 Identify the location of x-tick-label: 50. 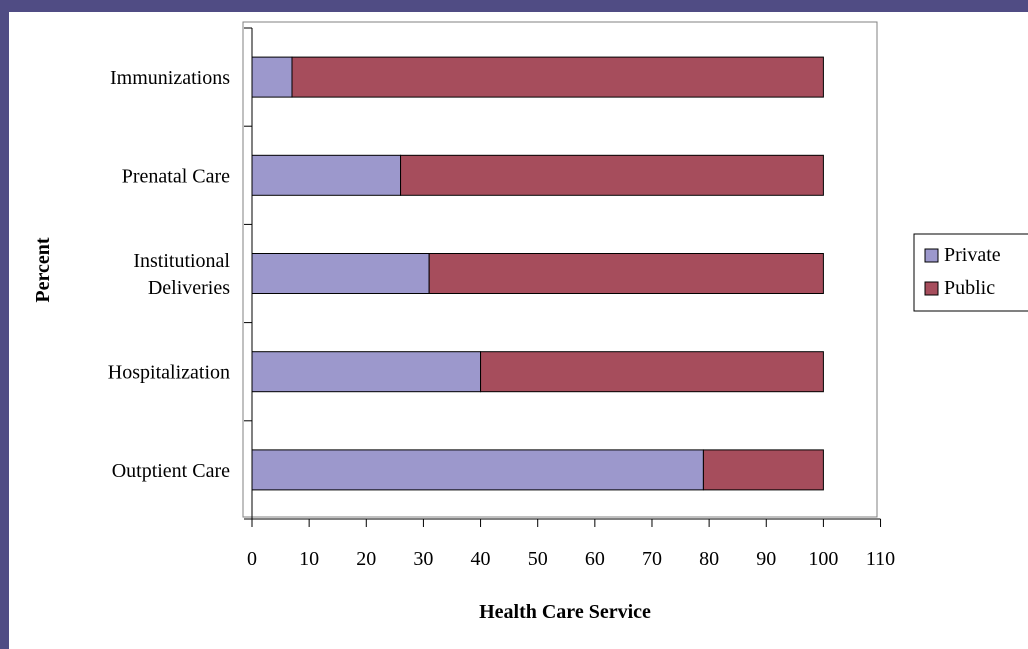
(538, 559).